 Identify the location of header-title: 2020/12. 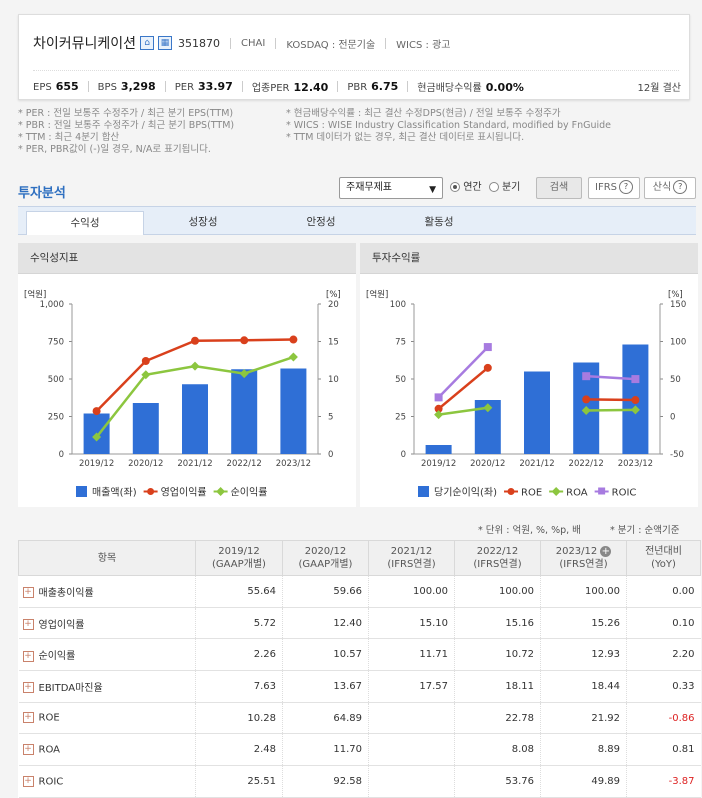
(325, 551).